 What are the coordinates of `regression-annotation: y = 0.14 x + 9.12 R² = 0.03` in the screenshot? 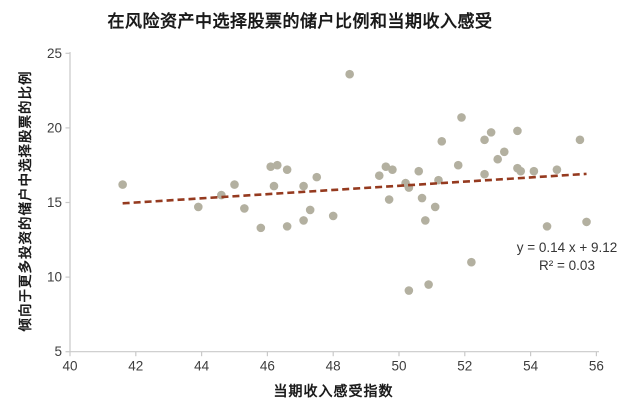 It's located at (567, 257).